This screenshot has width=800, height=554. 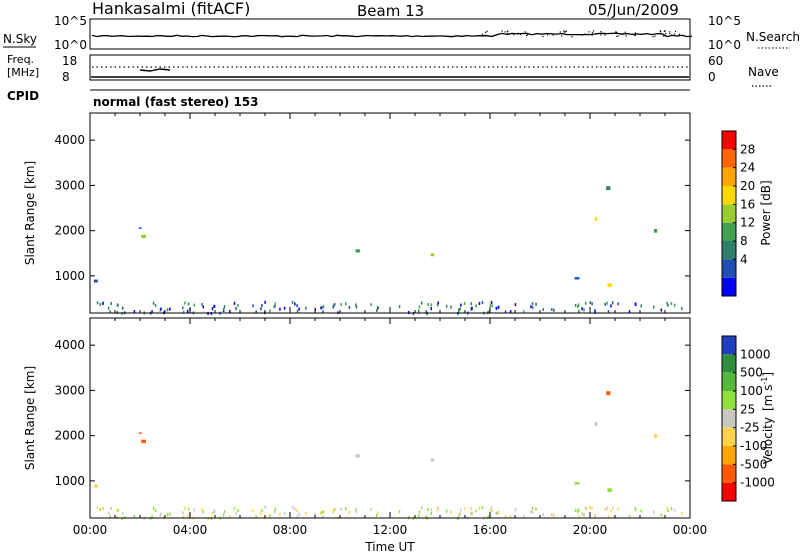 I want to click on velocity-units-close: ], so click(x=768, y=374).